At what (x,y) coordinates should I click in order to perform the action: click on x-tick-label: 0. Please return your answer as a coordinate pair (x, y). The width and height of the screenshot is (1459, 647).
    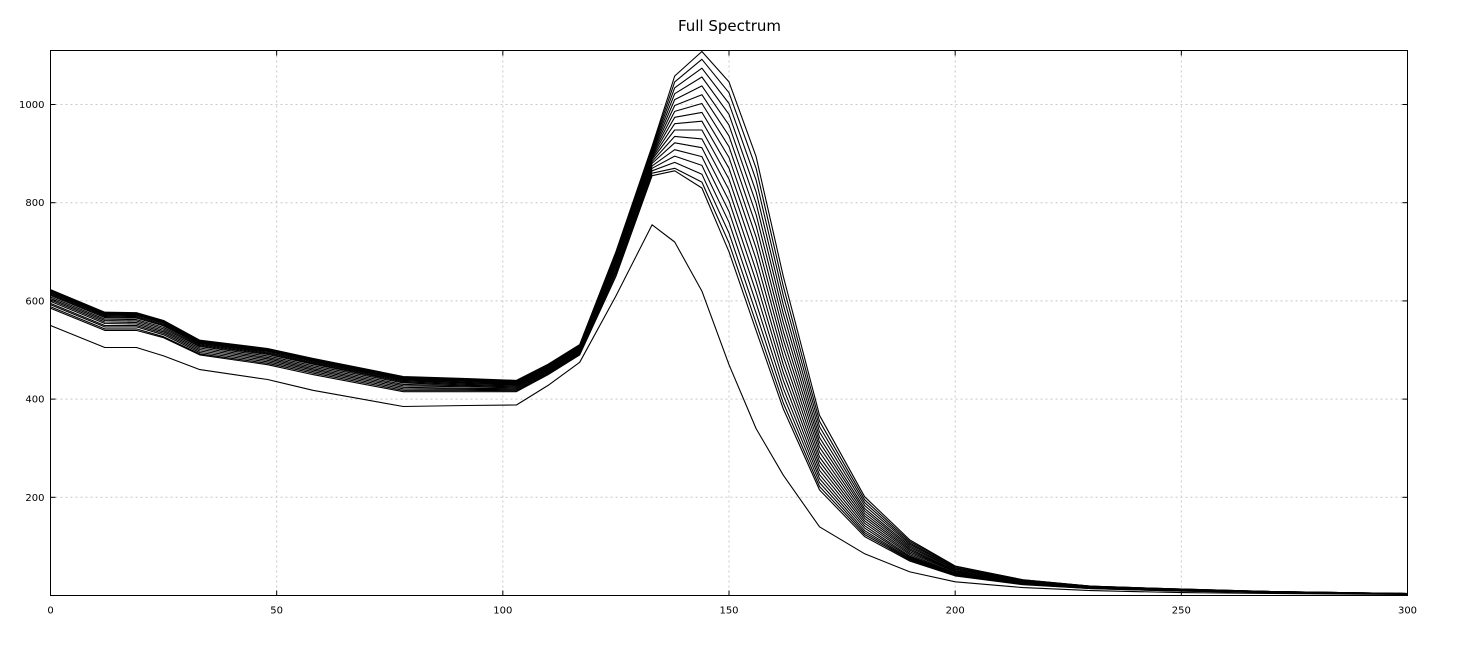
    Looking at the image, I should click on (50, 611).